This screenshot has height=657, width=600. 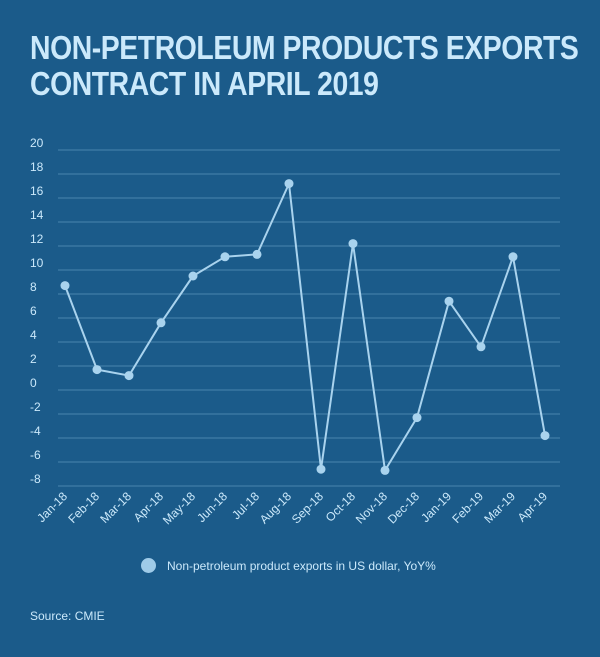 I want to click on x-tick-label: Oct-18, so click(x=341, y=507).